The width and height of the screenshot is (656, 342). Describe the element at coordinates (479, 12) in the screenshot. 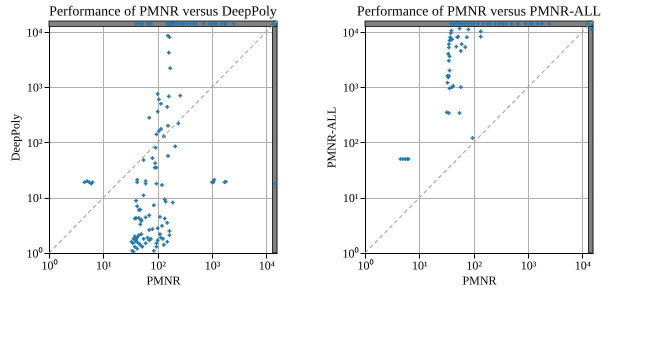

I see `chart-title: Performance of PMNR versus PMNR-ALL` at that location.